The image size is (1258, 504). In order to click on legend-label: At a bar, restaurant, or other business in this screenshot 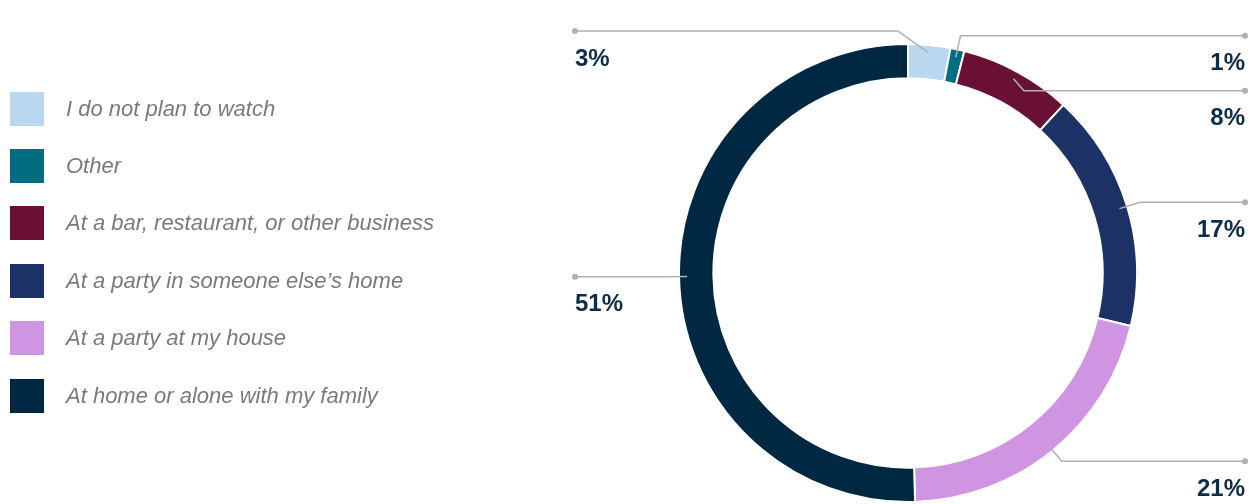, I will do `click(250, 223)`.